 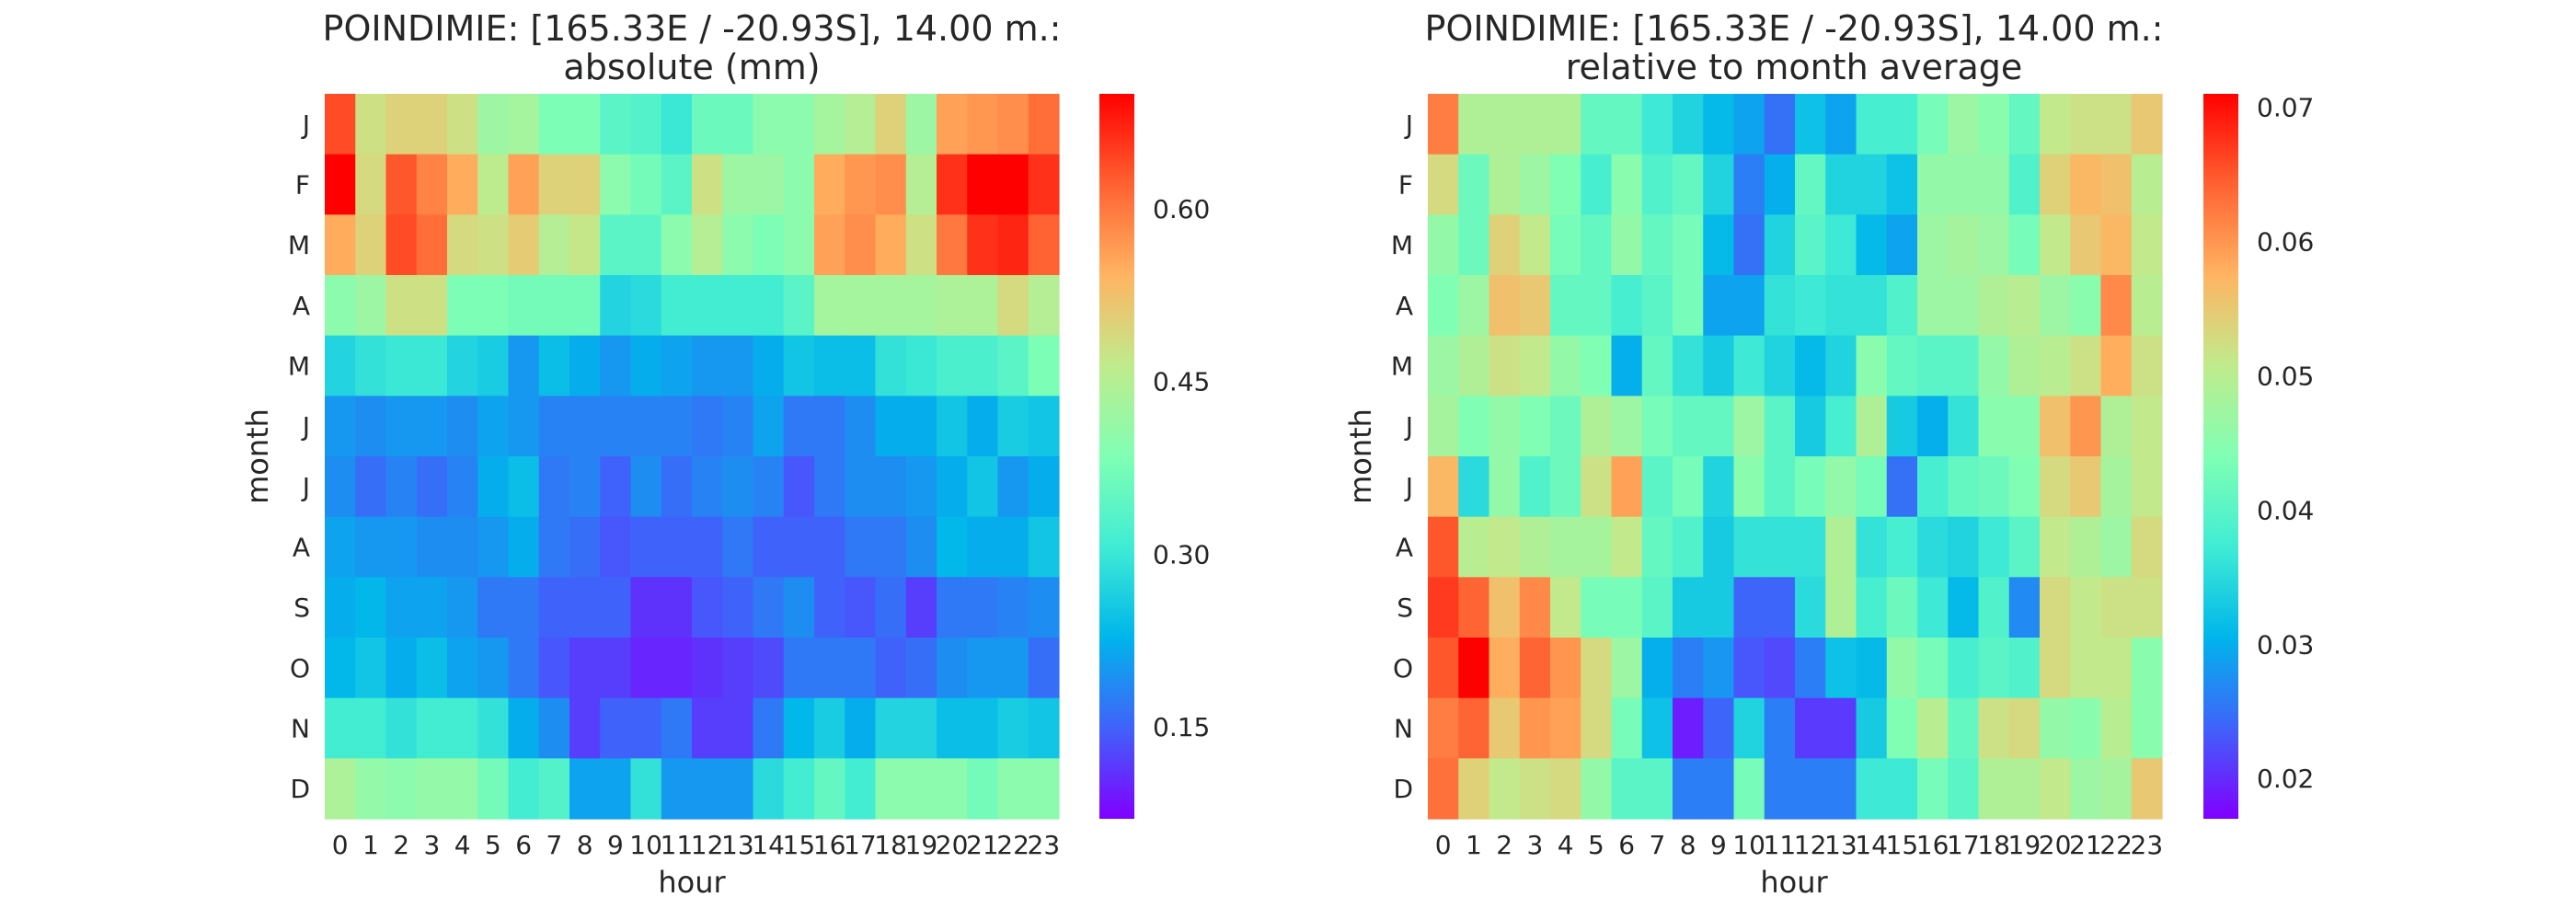 What do you see at coordinates (1626, 845) in the screenshot?
I see `x-tick-label: 6` at bounding box center [1626, 845].